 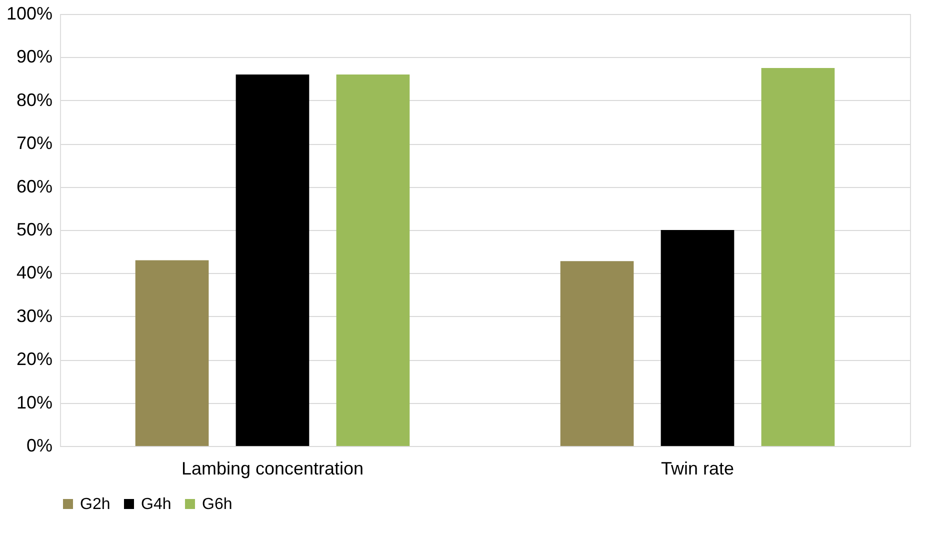 I want to click on x-tick-label: Twin rate, so click(x=697, y=468).